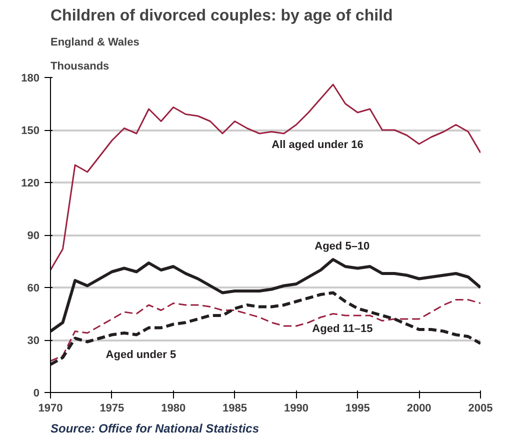 The width and height of the screenshot is (510, 443). Describe the element at coordinates (318, 145) in the screenshot. I see `series-label: All aged under 16` at that location.